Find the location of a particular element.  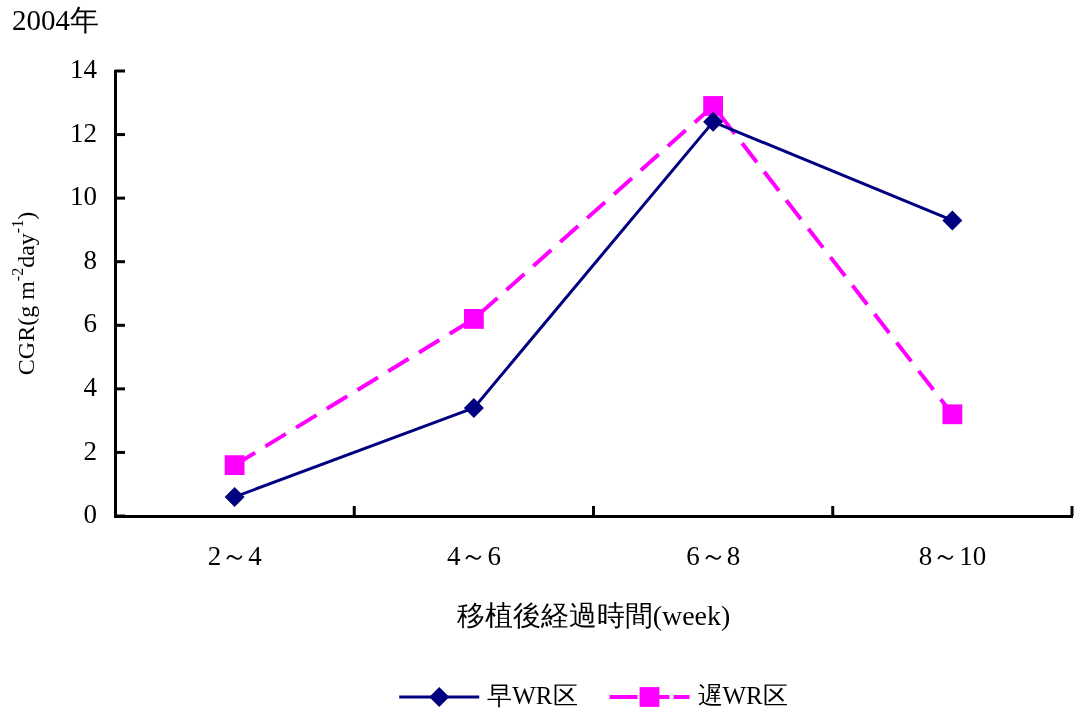

y-tick-label: 0 is located at coordinates (90, 514).